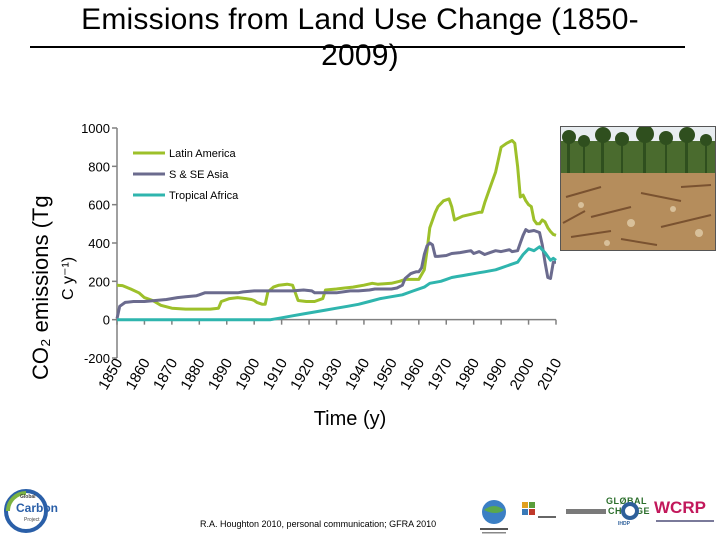 This screenshot has height=541, width=720. I want to click on x-tick-label: 1860, so click(137, 374).